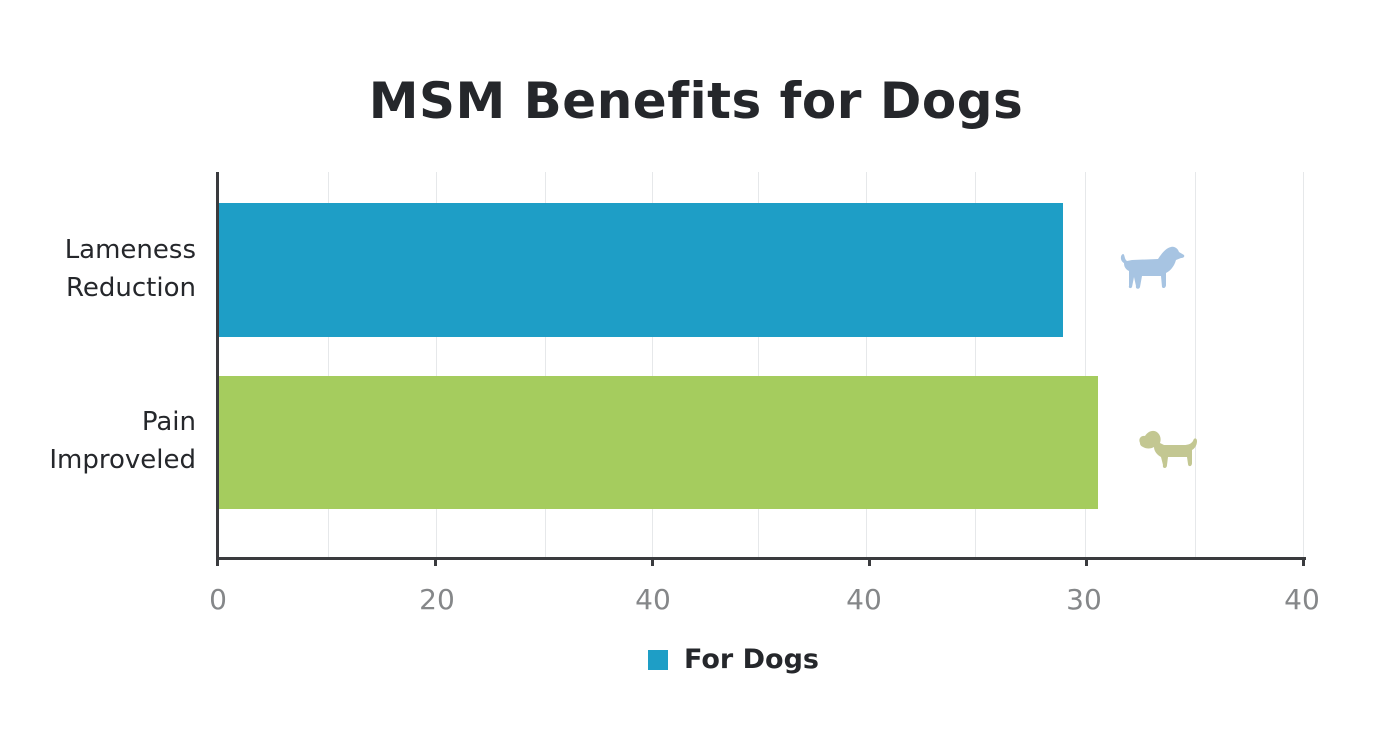 Image resolution: width=1392 pixels, height=752 pixels. Describe the element at coordinates (437, 599) in the screenshot. I see `x-tick-label: 20` at that location.